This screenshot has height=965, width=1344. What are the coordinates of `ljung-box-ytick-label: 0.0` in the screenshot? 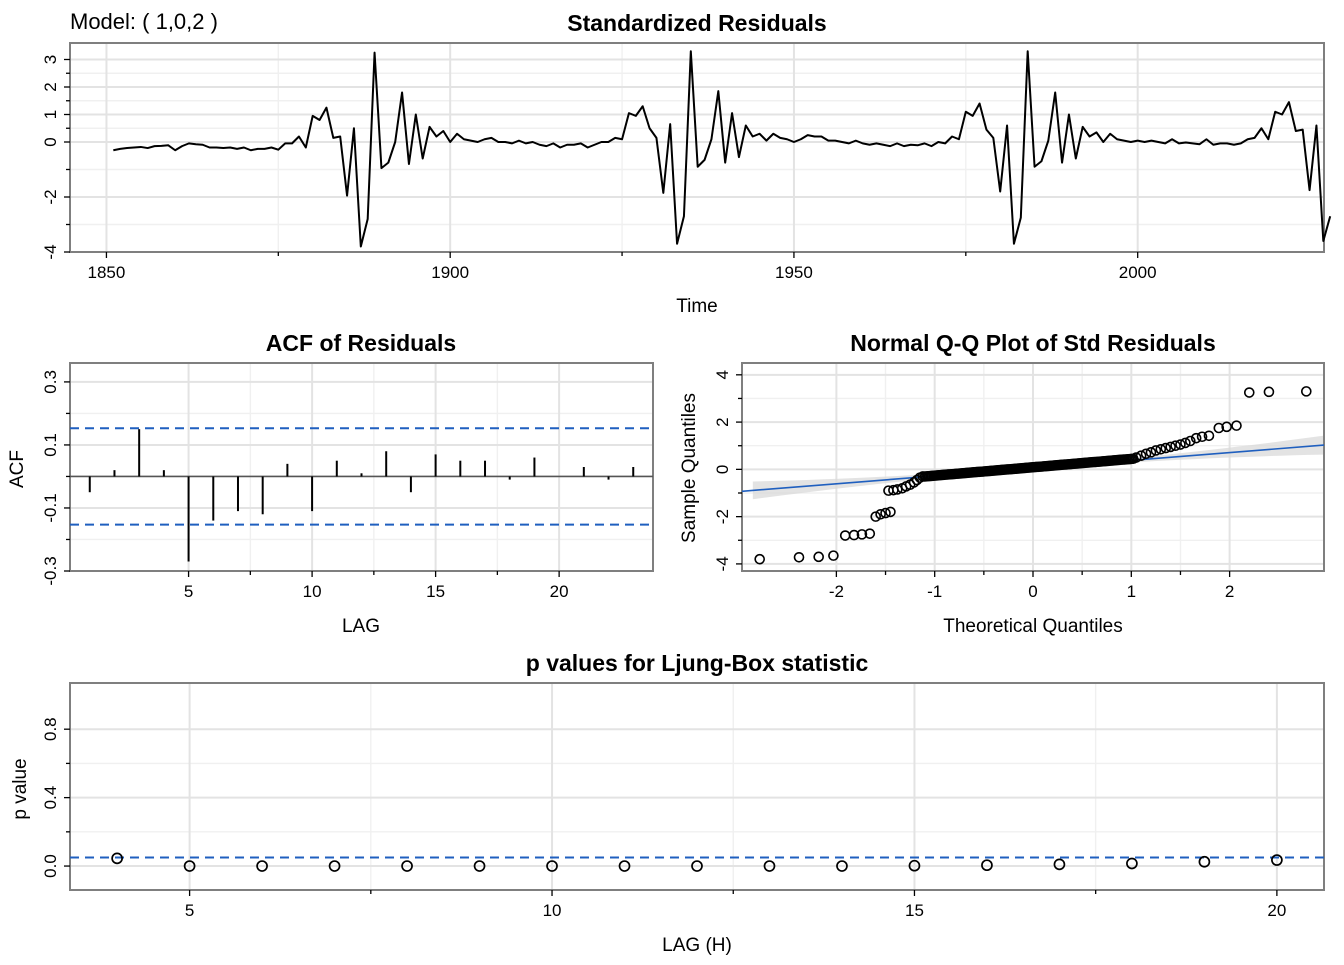 It's located at (50, 866).